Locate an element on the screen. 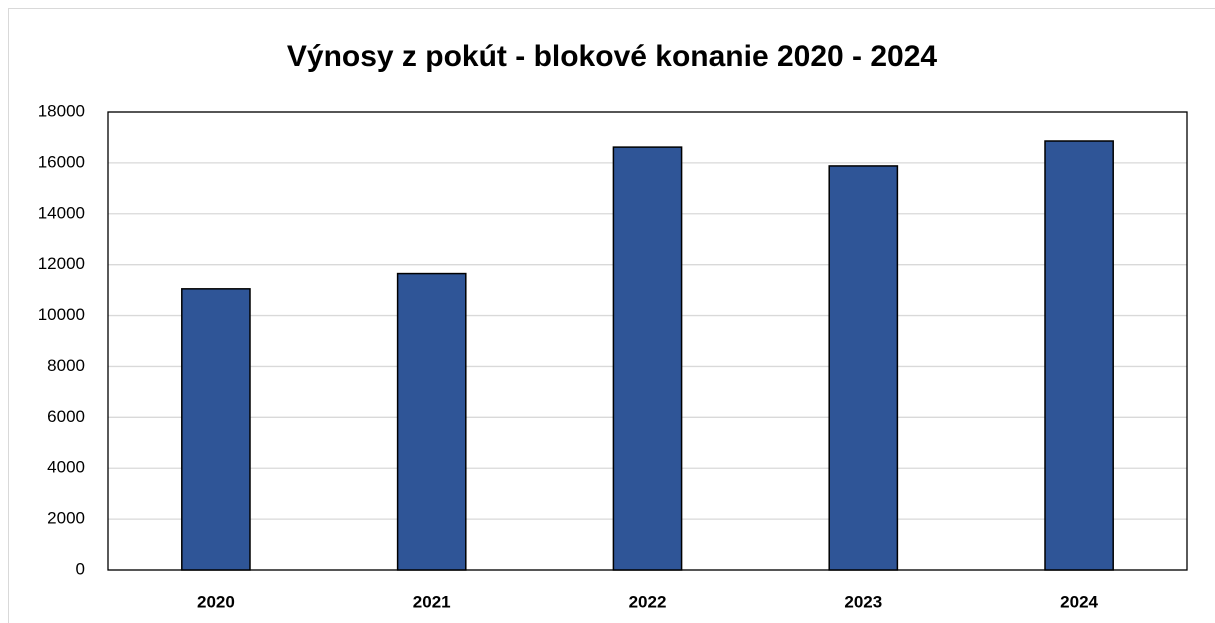 Image resolution: width=1215 pixels, height=623 pixels. y-tick-label: 4000 is located at coordinates (66, 467).